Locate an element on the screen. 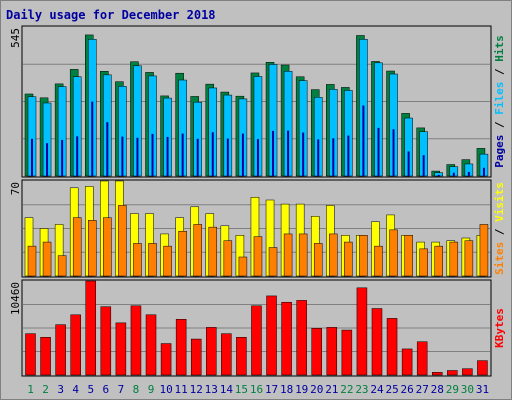  axis-label-files: Files is located at coordinates (499, 98).